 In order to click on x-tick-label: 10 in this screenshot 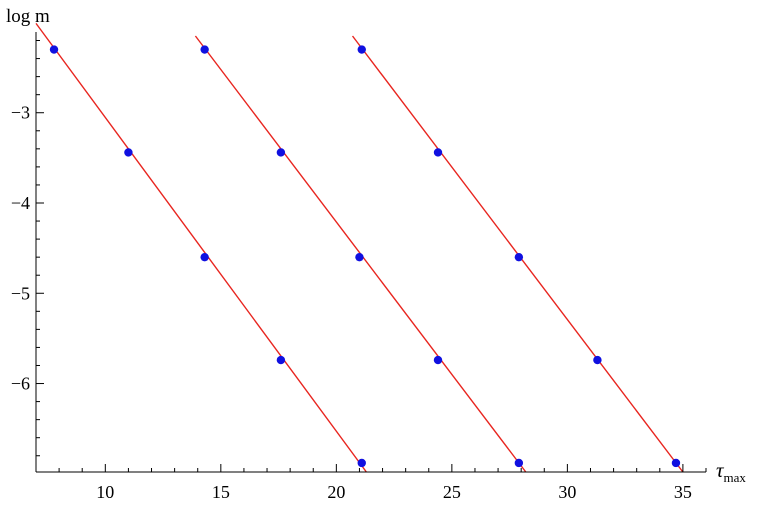, I will do `click(105, 492)`.